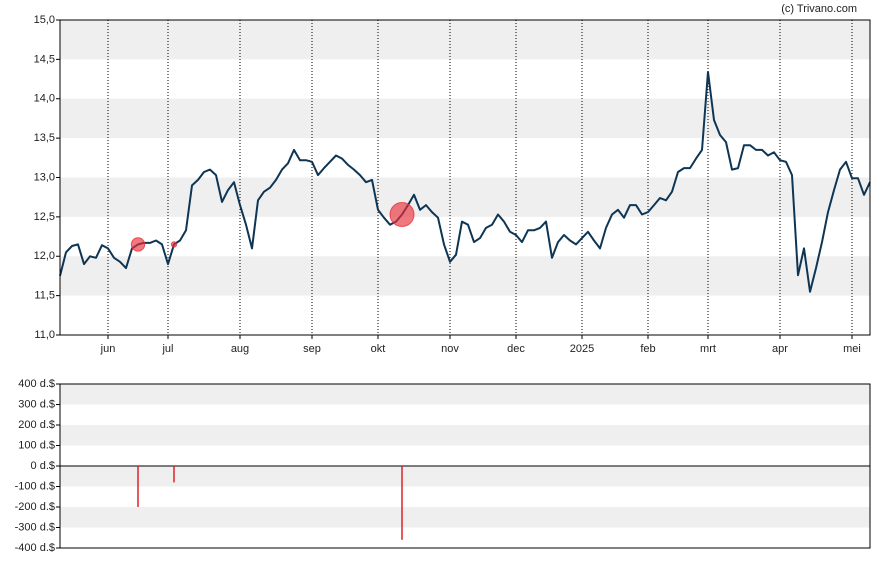 This screenshot has height=565, width=888. I want to click on y-tick-label: 15,0, so click(44, 20).